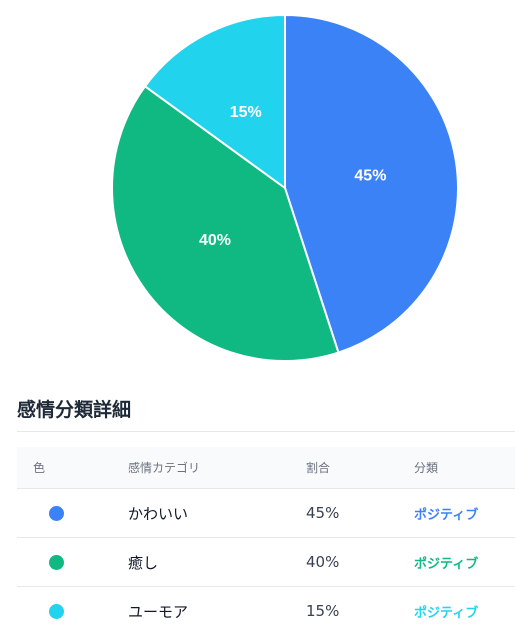 The height and width of the screenshot is (637, 515). I want to click on category-cell: 癒し, so click(217, 562).